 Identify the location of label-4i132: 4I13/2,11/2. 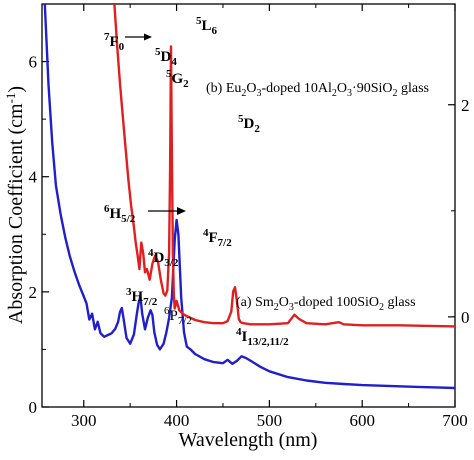
(262, 337).